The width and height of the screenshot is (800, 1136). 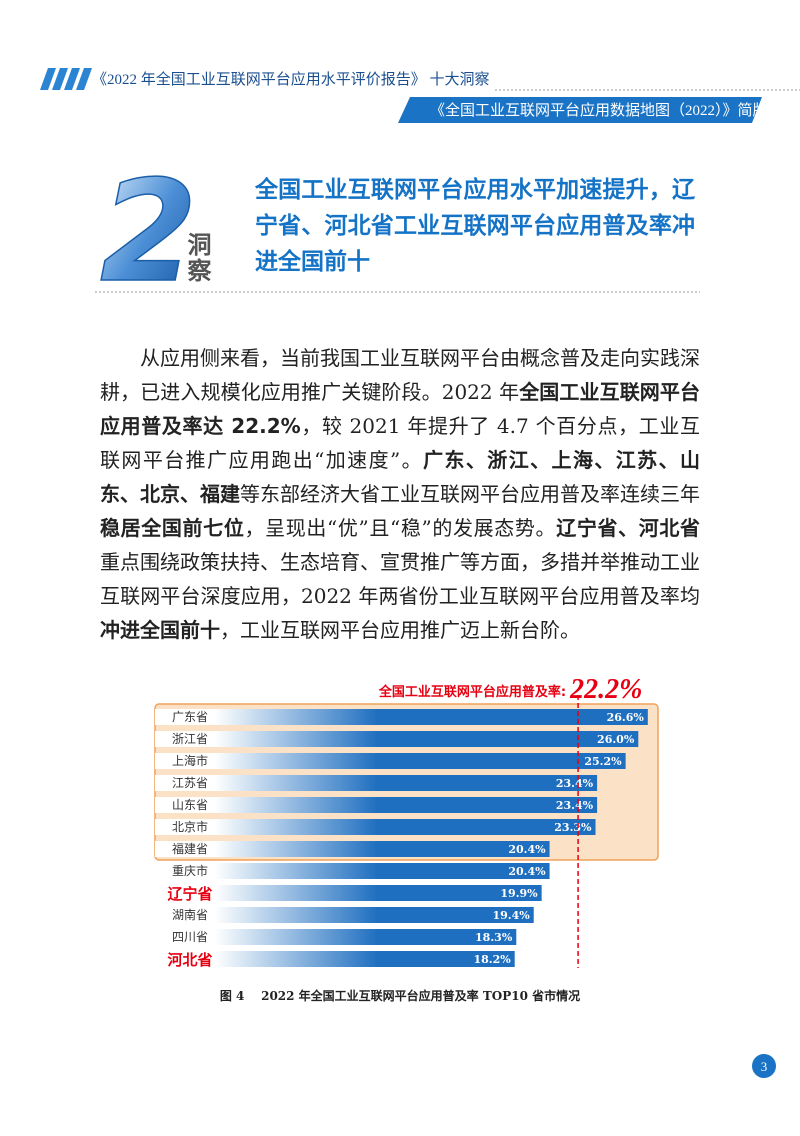 I want to click on figure-caption: 图 4 2022 年全国工业互联网平台应用普及率 TOP10 省市情况, so click(x=400, y=996).